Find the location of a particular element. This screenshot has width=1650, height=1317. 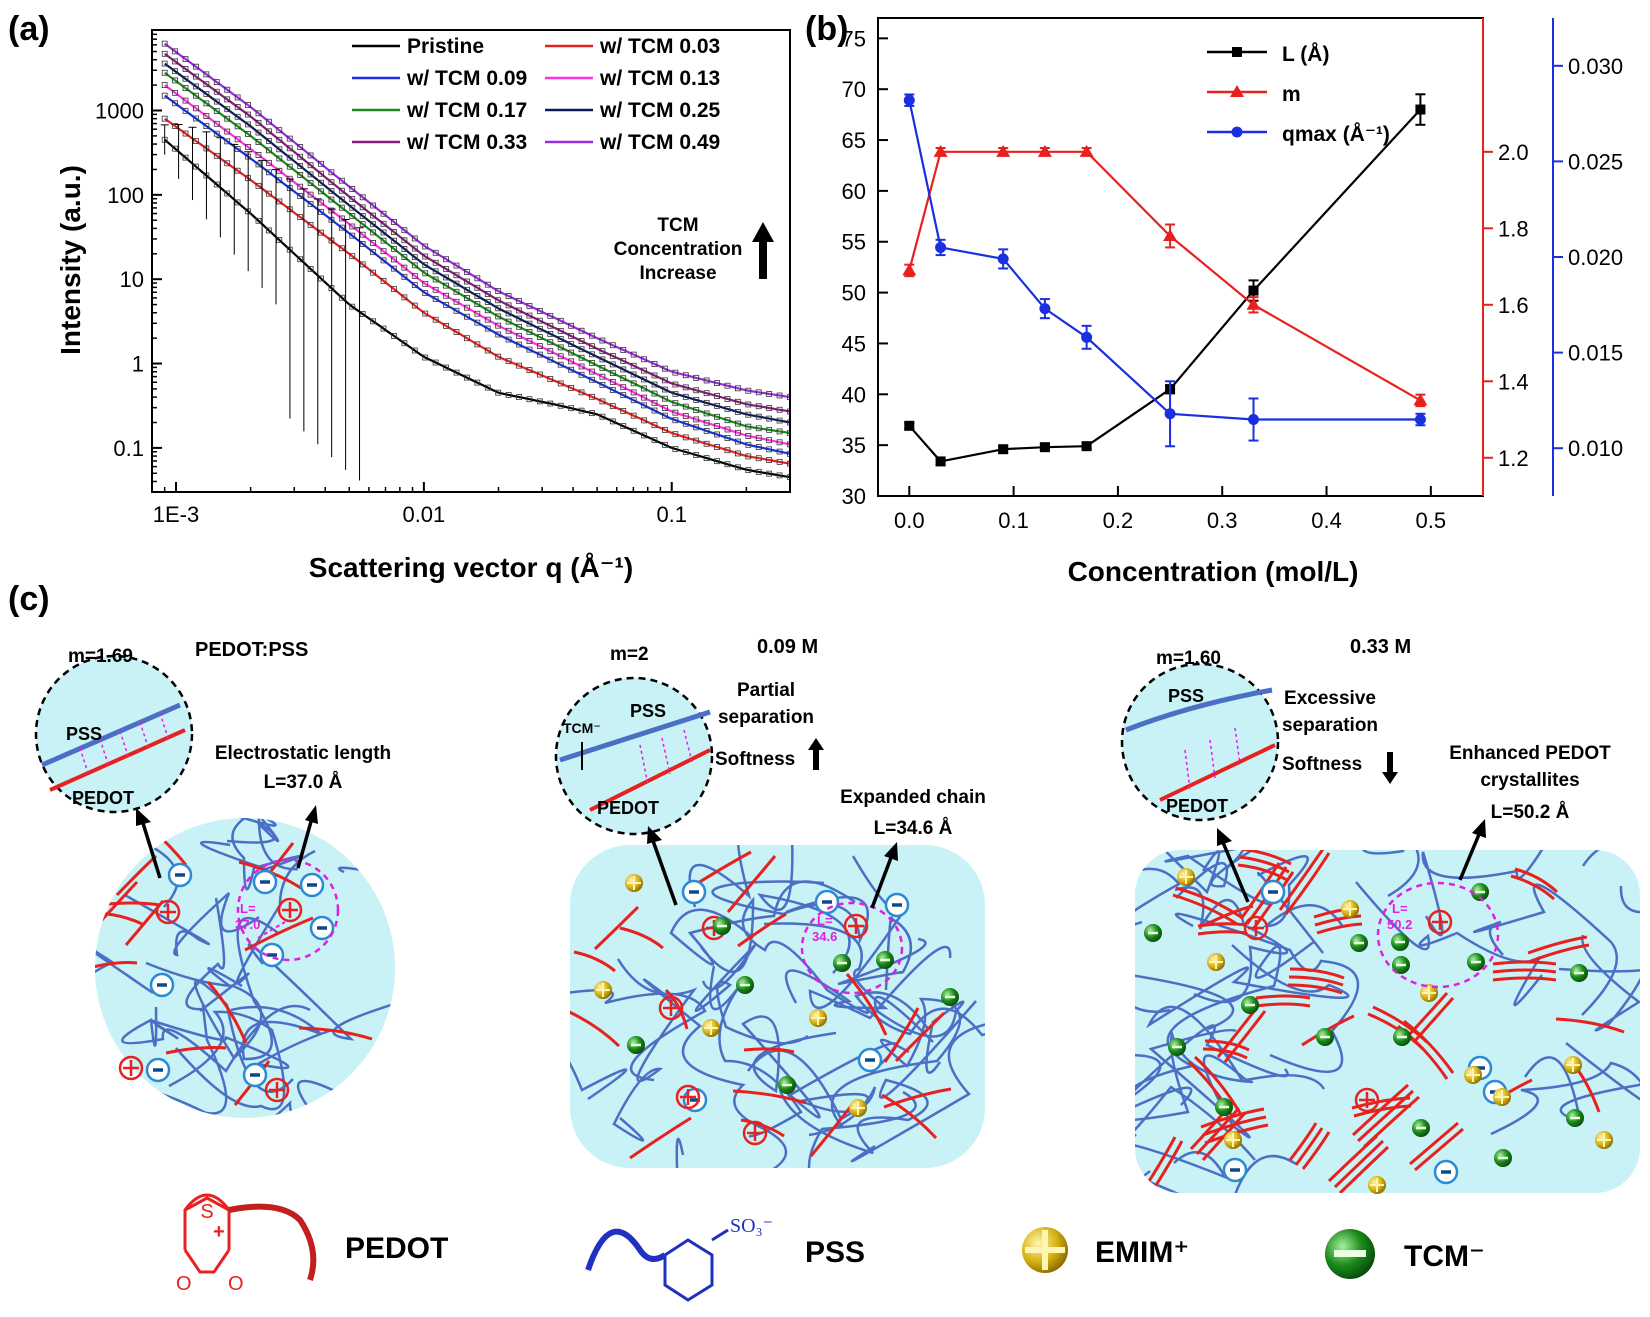

pss-legend-label: PSS is located at coordinates (835, 1252).